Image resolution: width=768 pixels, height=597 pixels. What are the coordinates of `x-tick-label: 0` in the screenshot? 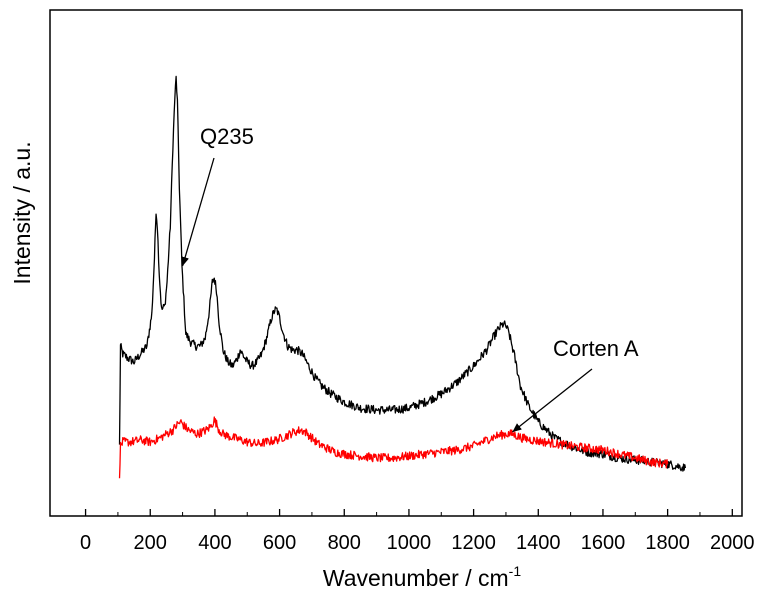 It's located at (85, 543).